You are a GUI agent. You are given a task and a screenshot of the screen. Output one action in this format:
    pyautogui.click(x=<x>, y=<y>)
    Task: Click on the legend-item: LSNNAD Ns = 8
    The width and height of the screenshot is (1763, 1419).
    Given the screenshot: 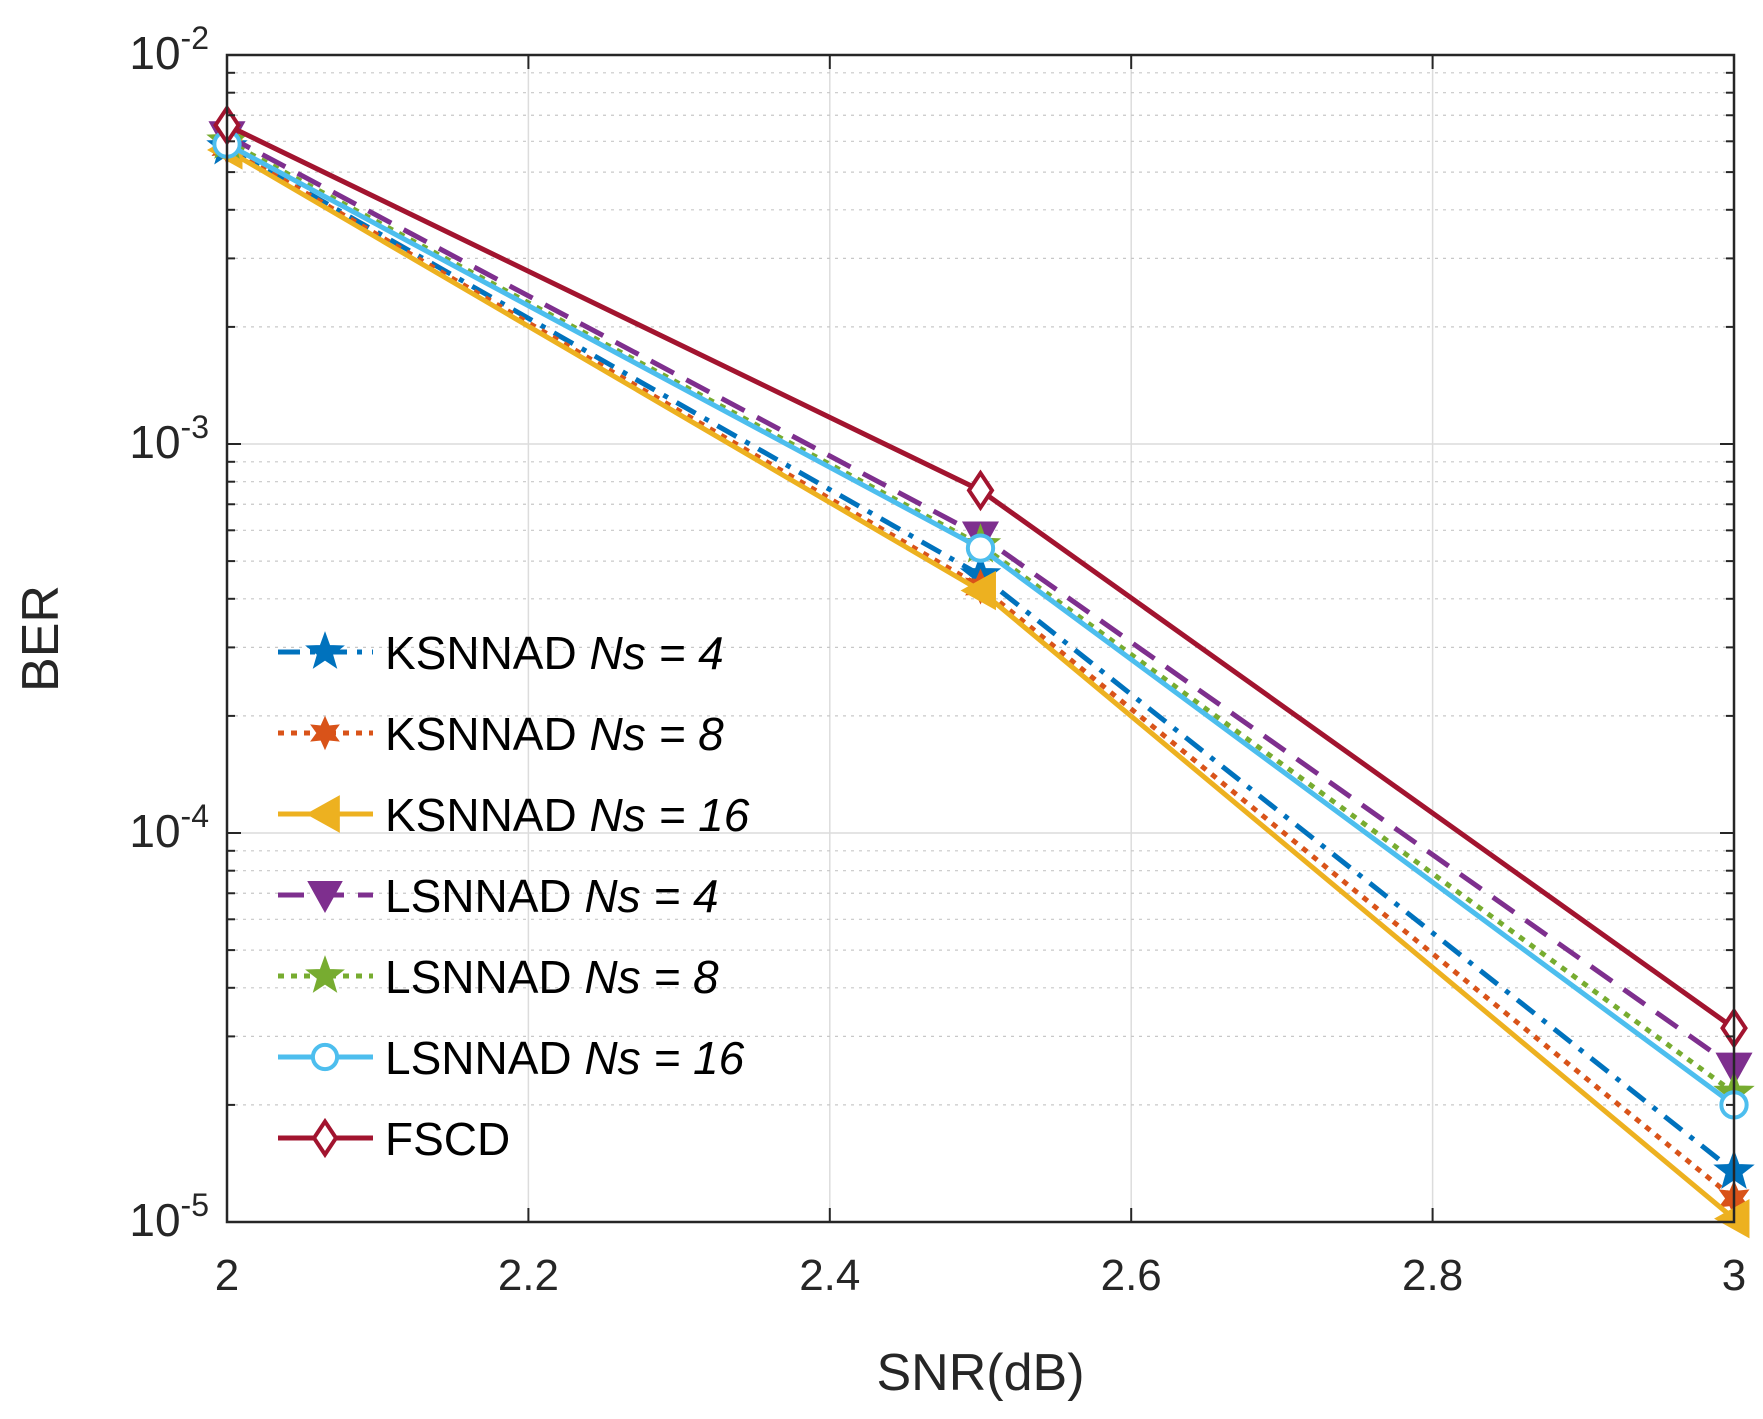 What is the action you would take?
    pyautogui.click(x=498, y=977)
    